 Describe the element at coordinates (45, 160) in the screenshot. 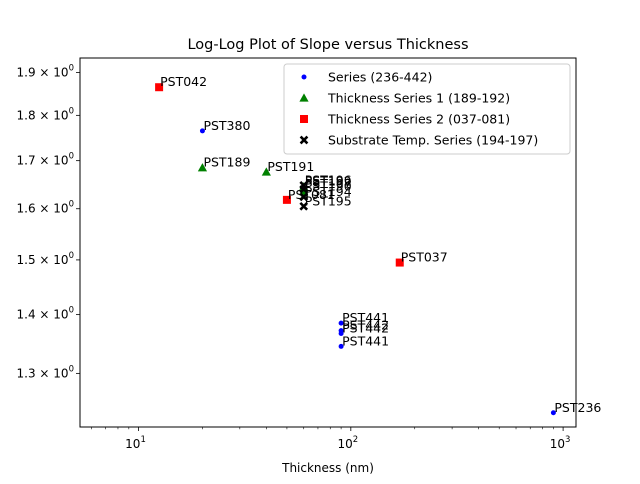

I see `y-tick-label: 1.7 × 100` at that location.